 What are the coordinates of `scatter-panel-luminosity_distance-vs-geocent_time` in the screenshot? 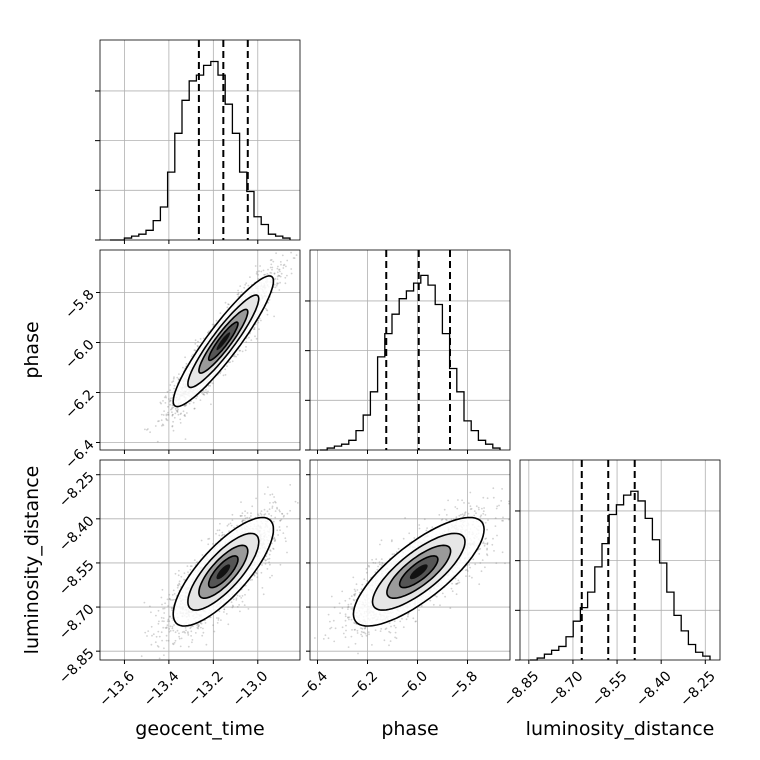 It's located at (198, 561).